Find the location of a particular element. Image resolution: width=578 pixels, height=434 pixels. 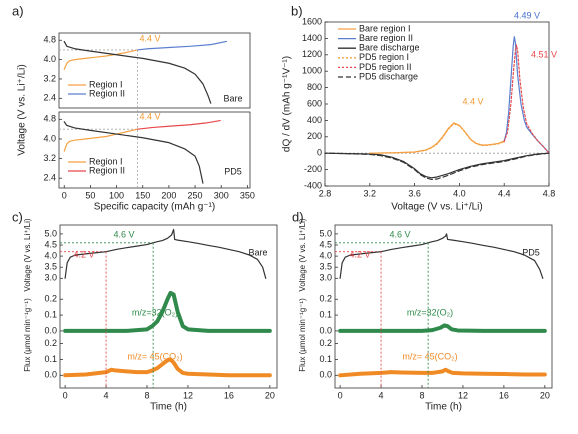

x-tick-label: 250 is located at coordinates (195, 195).